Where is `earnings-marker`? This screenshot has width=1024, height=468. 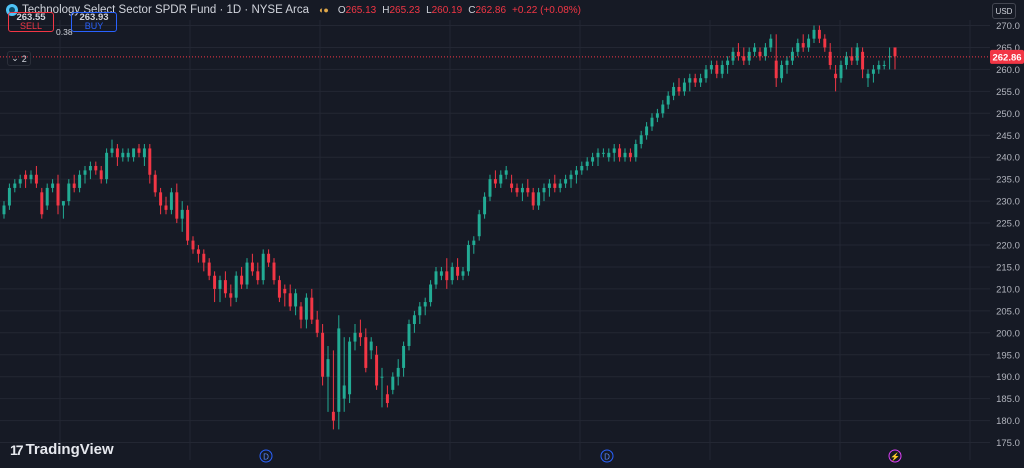 earnings-marker is located at coordinates (895, 456).